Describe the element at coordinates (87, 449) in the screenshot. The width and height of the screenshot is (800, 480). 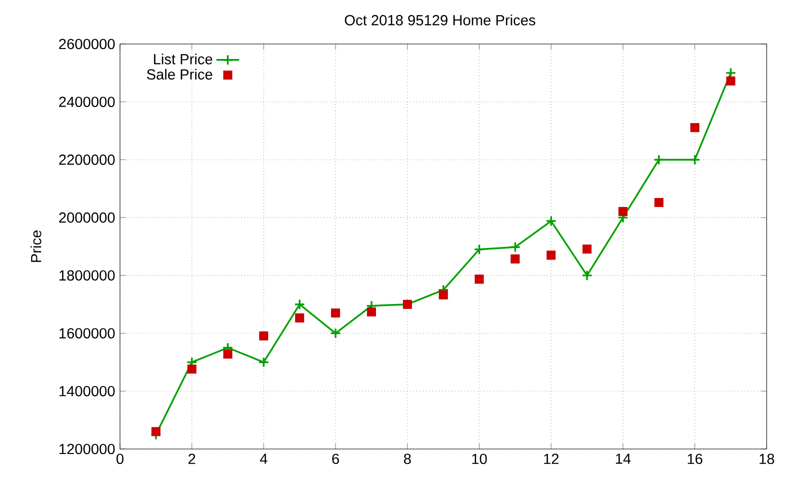
I see `y-tick-label: 1200000` at that location.